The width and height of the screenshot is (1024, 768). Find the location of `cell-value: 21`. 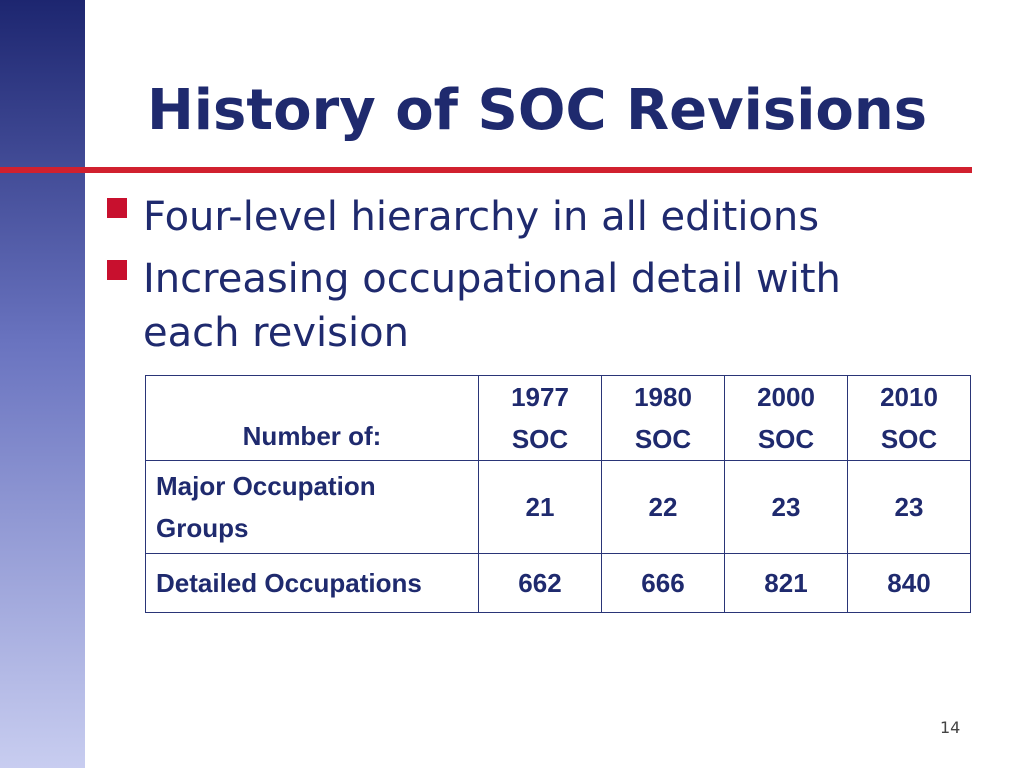

cell-value: 21 is located at coordinates (540, 506).